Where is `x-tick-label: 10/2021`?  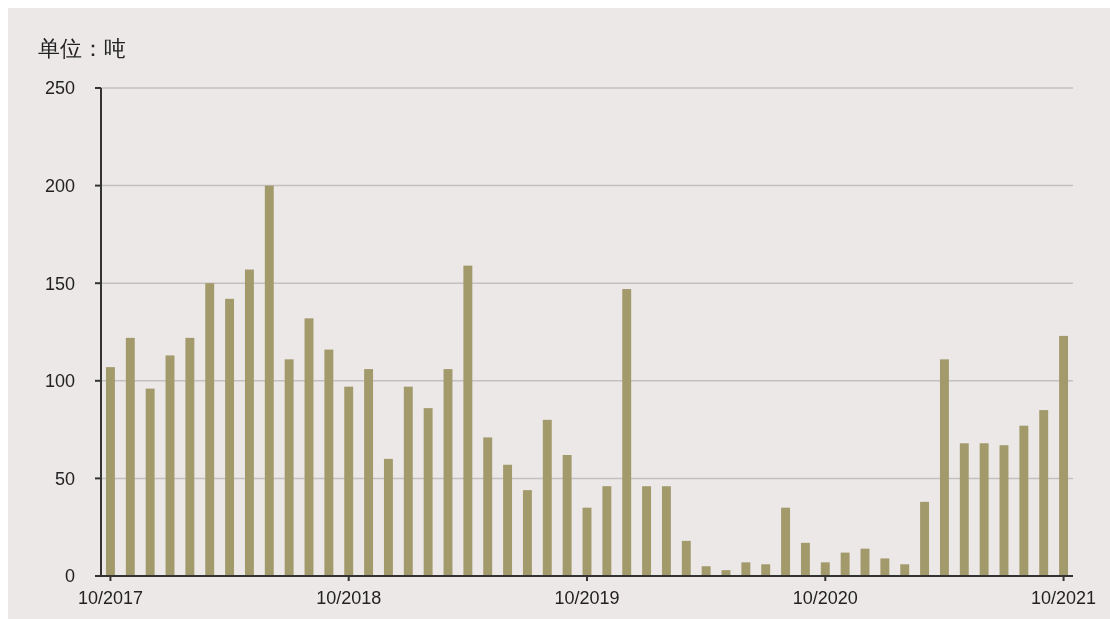 x-tick-label: 10/2021 is located at coordinates (1064, 598).